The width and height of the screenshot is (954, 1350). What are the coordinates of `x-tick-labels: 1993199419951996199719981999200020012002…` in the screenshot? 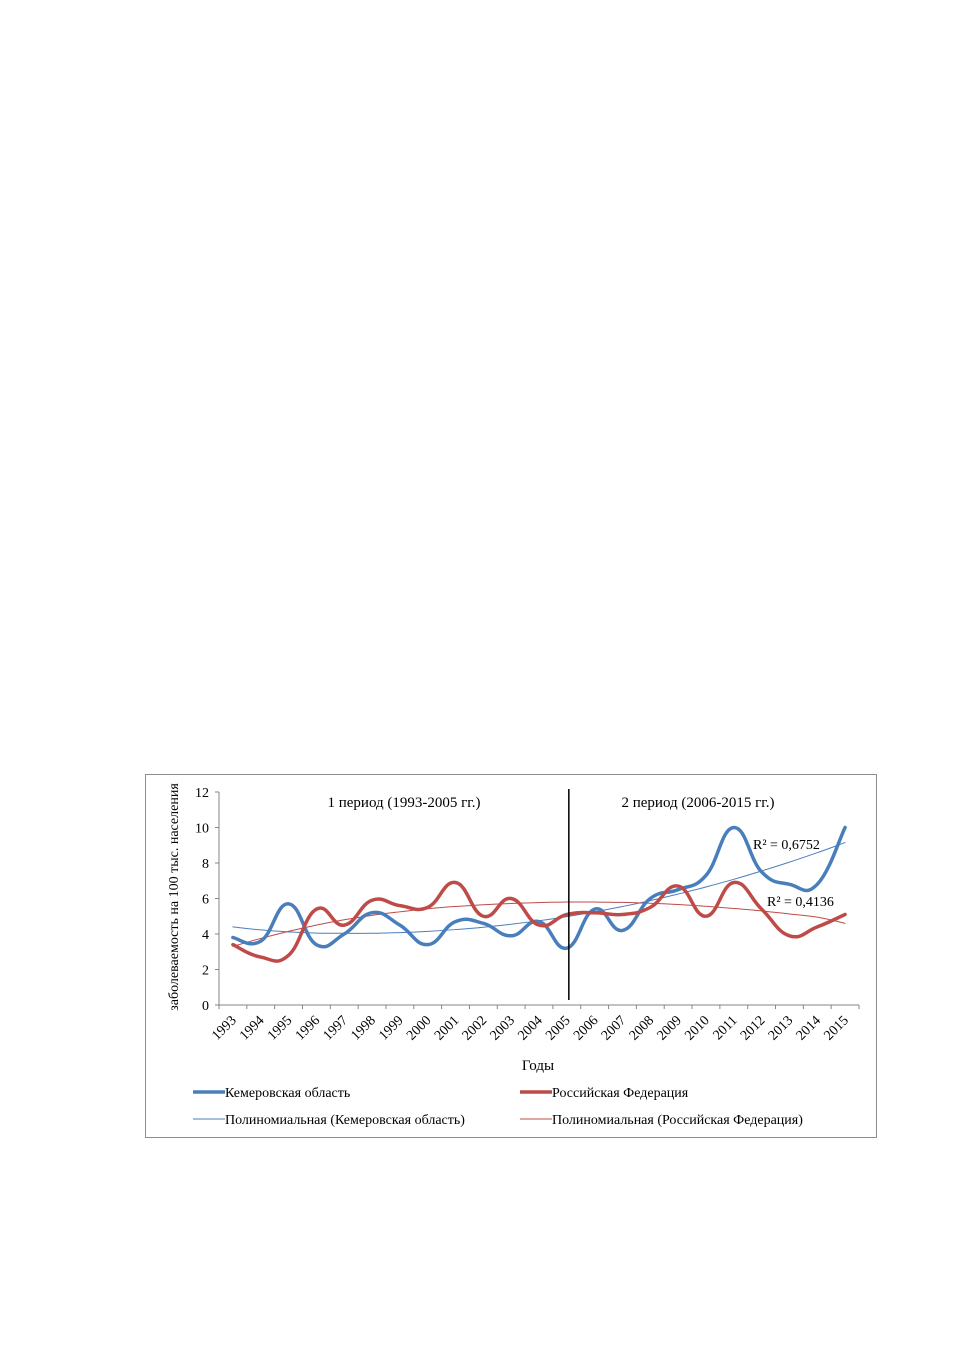 It's located at (530, 1028).